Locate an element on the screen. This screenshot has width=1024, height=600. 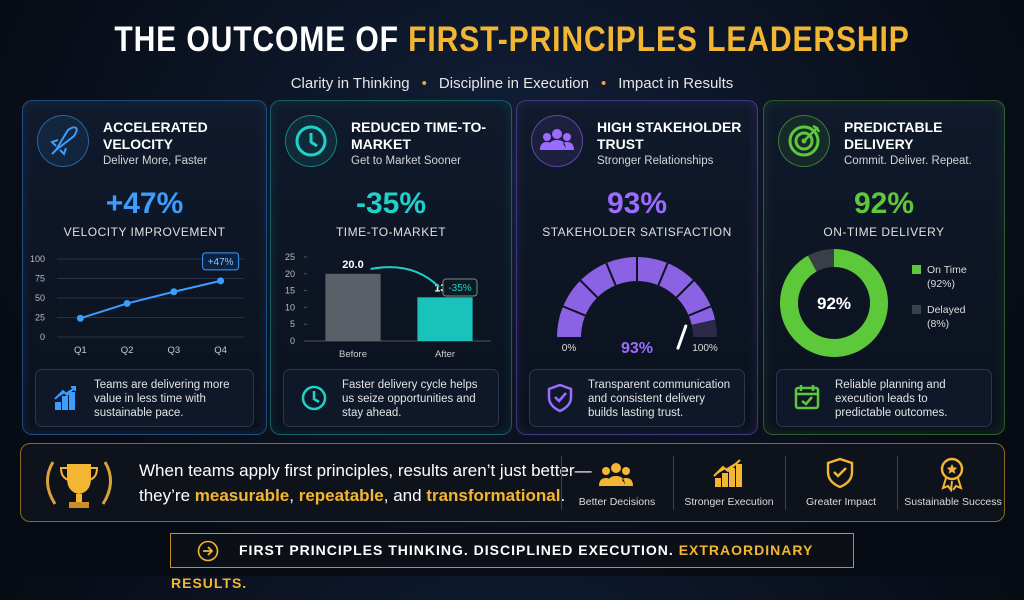
legend-value: (92%) is located at coordinates (941, 284).